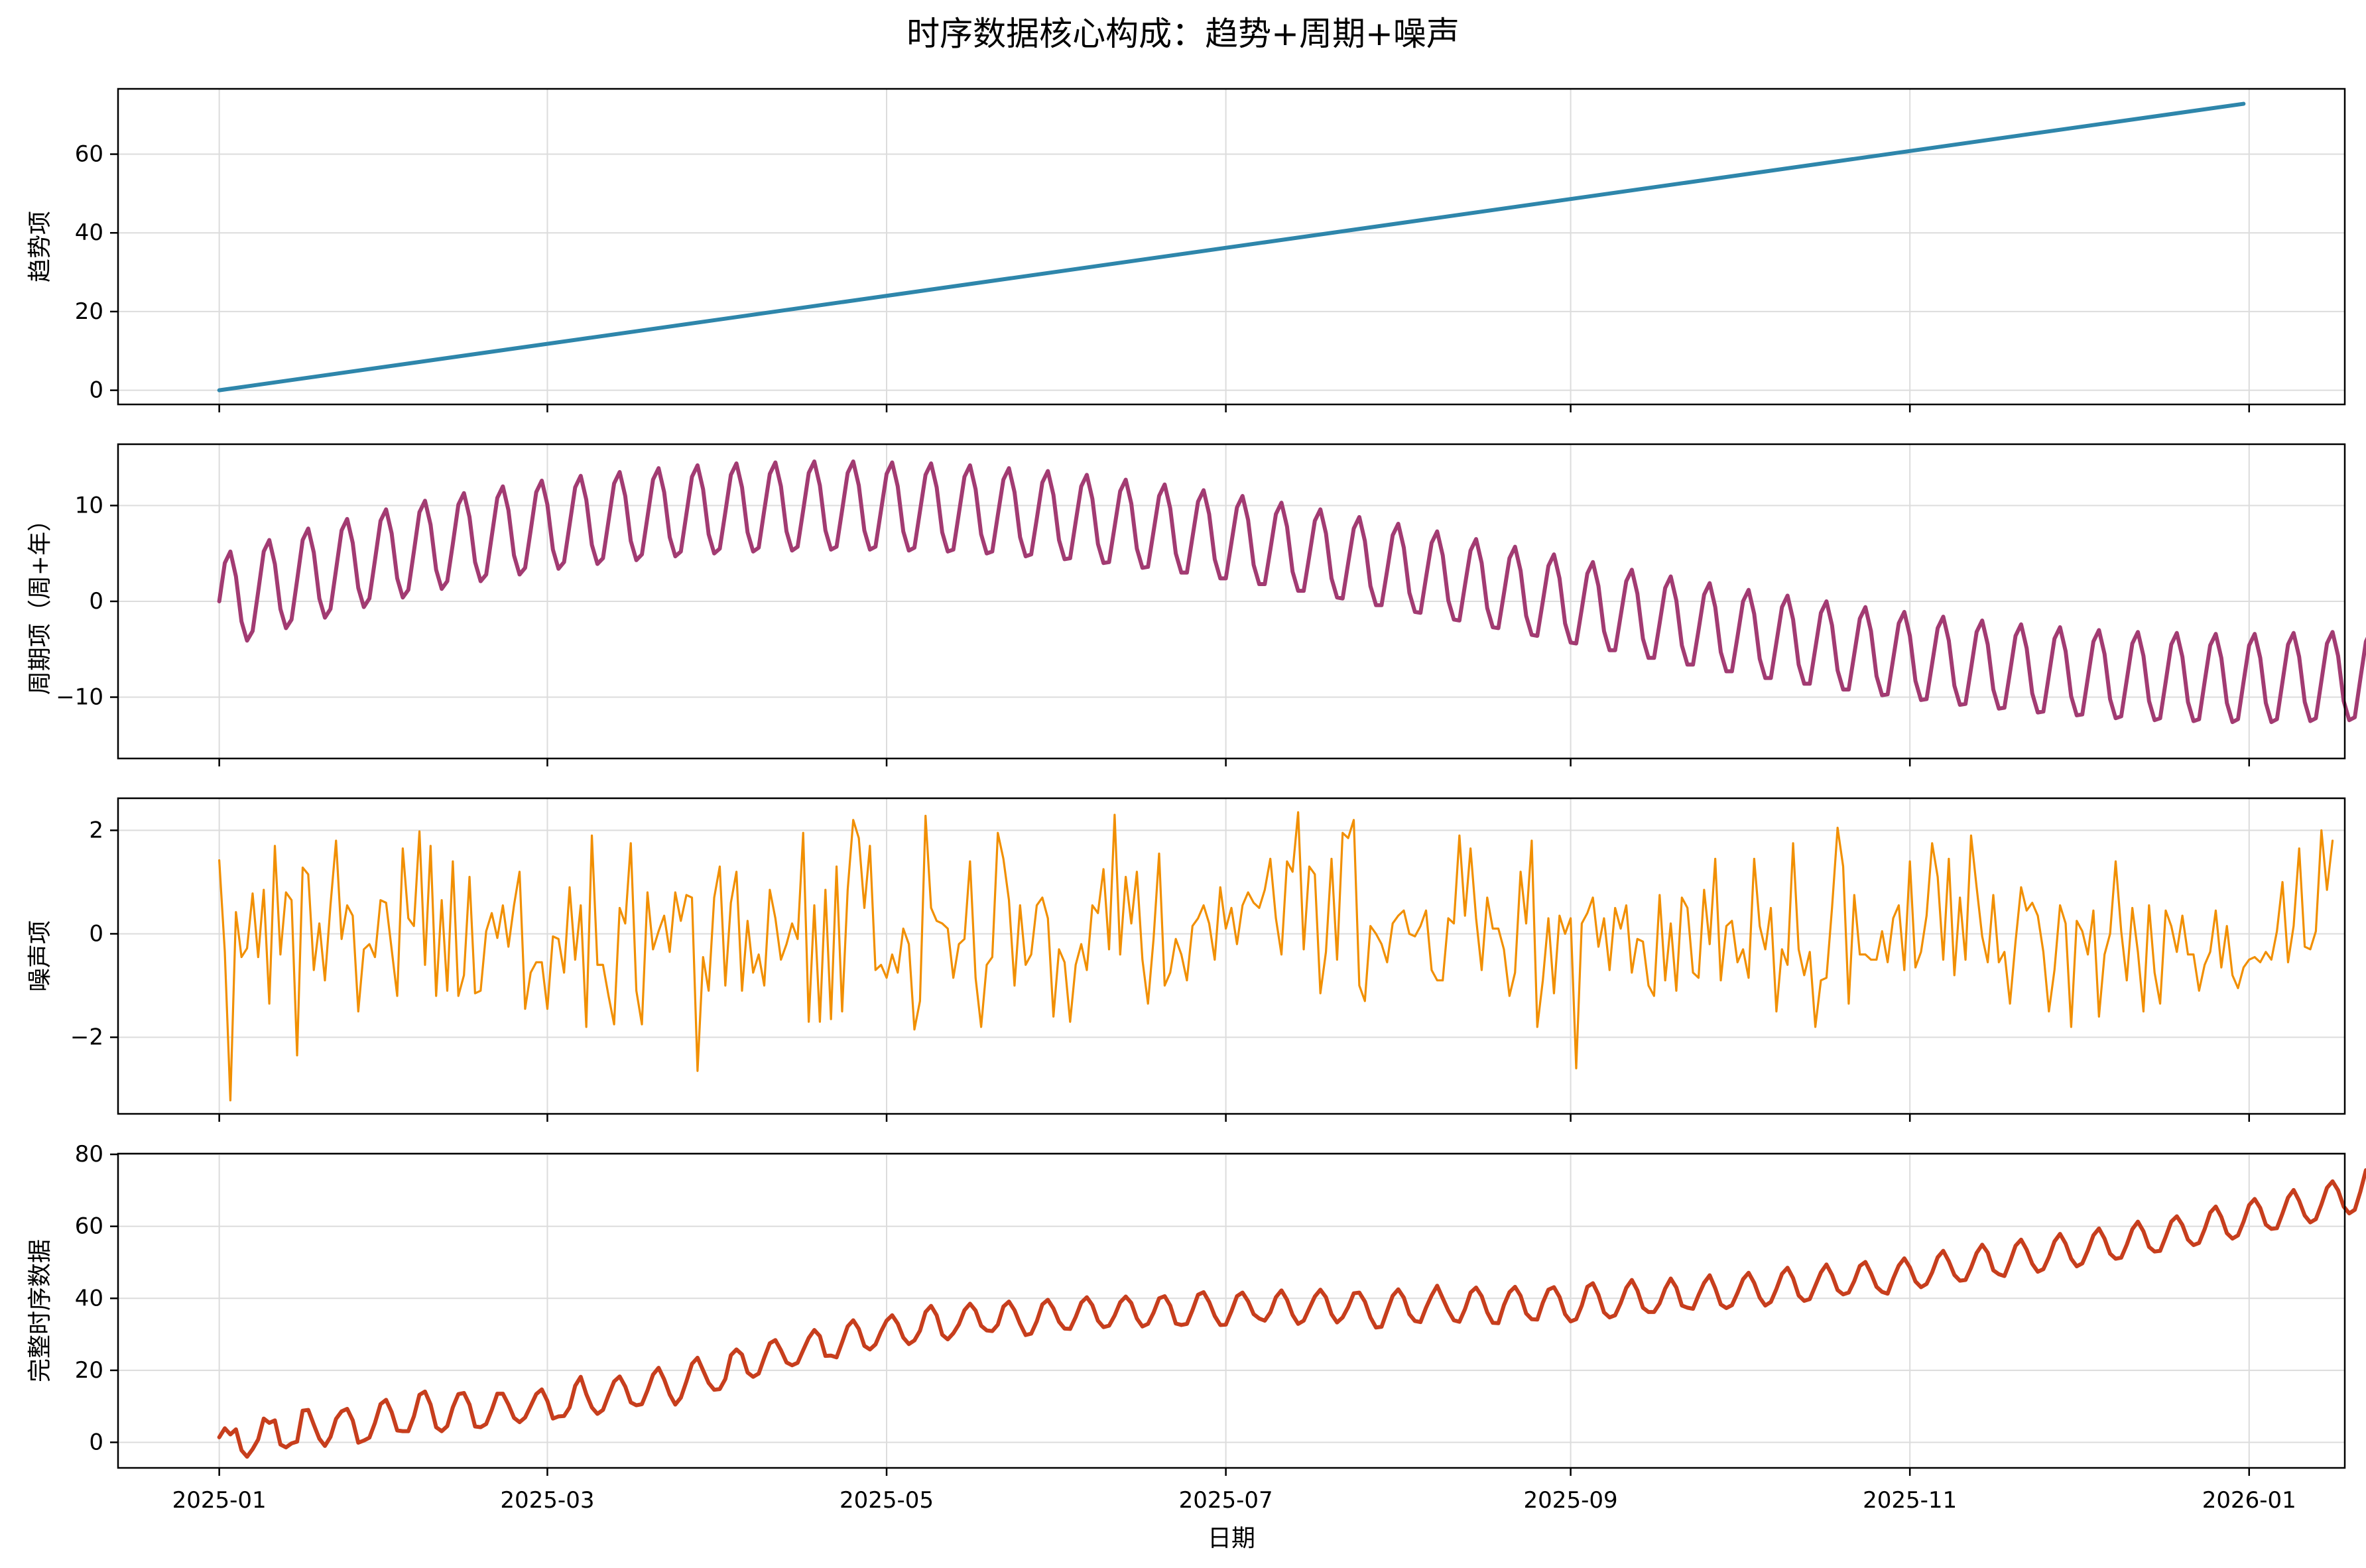 This screenshot has width=2366, height=1568. What do you see at coordinates (887, 1500) in the screenshot?
I see `x-tick-label: 2025-05` at bounding box center [887, 1500].